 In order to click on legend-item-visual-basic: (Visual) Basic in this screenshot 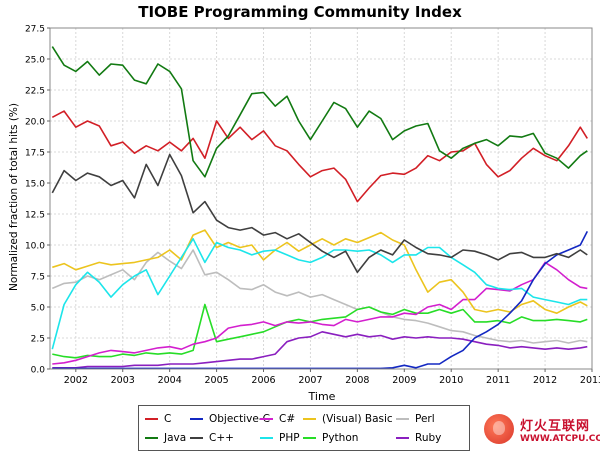, I will do `click(348, 419)`.